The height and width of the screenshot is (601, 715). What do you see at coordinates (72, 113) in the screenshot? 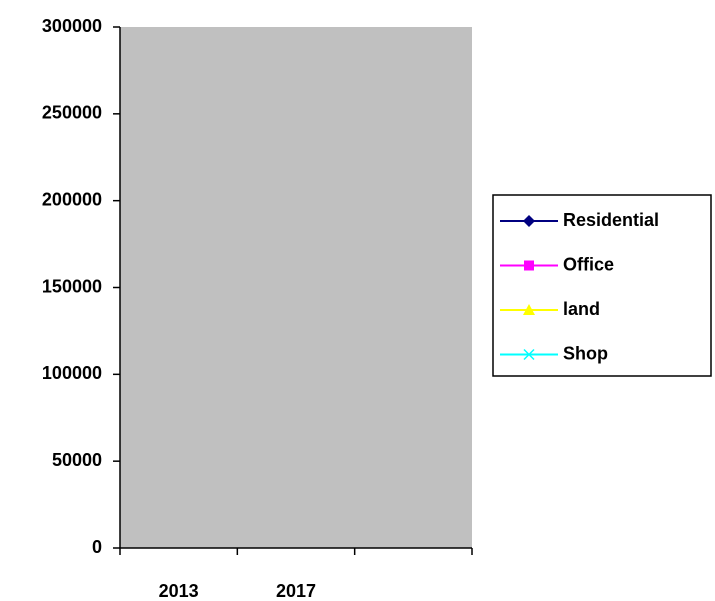
I see `y-tick-label: 250000` at bounding box center [72, 113].